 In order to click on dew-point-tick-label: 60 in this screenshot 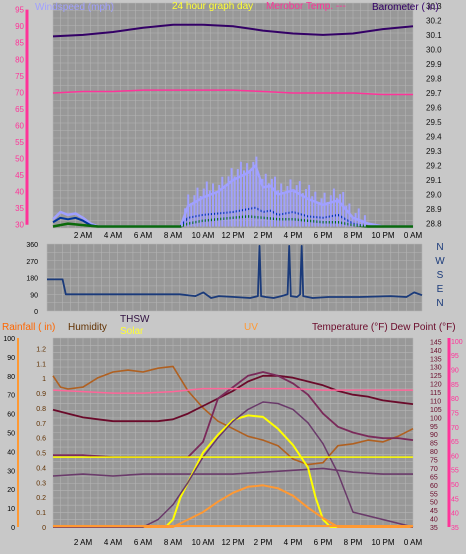, I will do `click(455, 456)`.